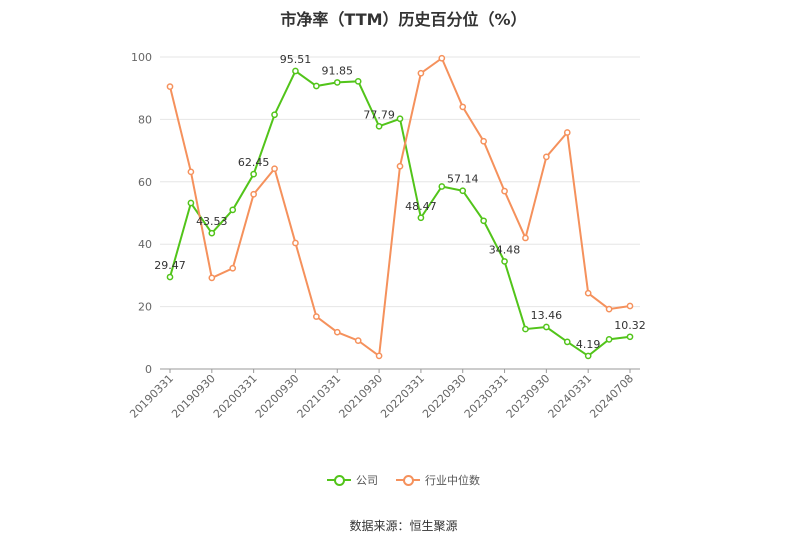 The height and width of the screenshot is (546, 807). Describe the element at coordinates (588, 344) in the screenshot. I see `data-label: 4.19` at that location.